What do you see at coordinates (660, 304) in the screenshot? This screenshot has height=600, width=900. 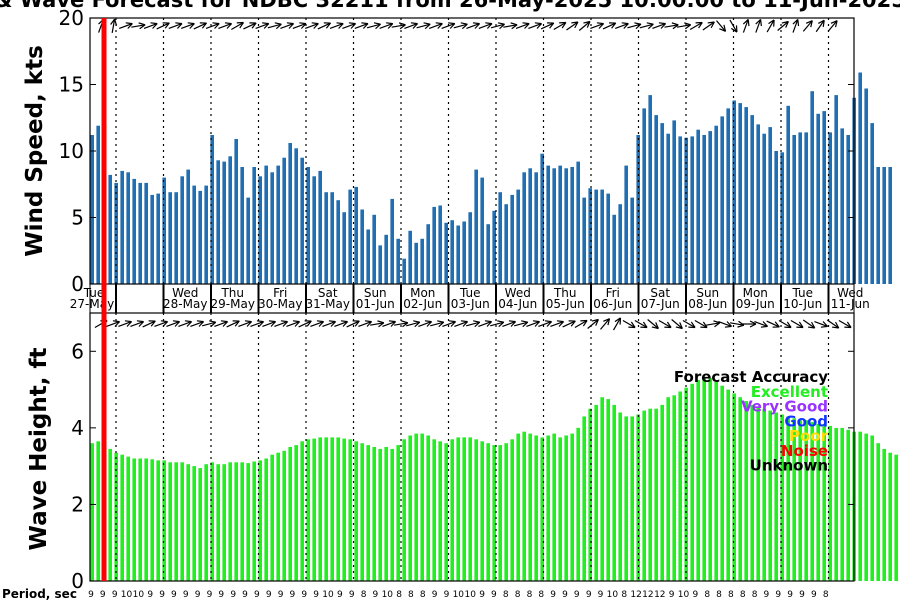 I see `date-label: 07-Jun` at bounding box center [660, 304].